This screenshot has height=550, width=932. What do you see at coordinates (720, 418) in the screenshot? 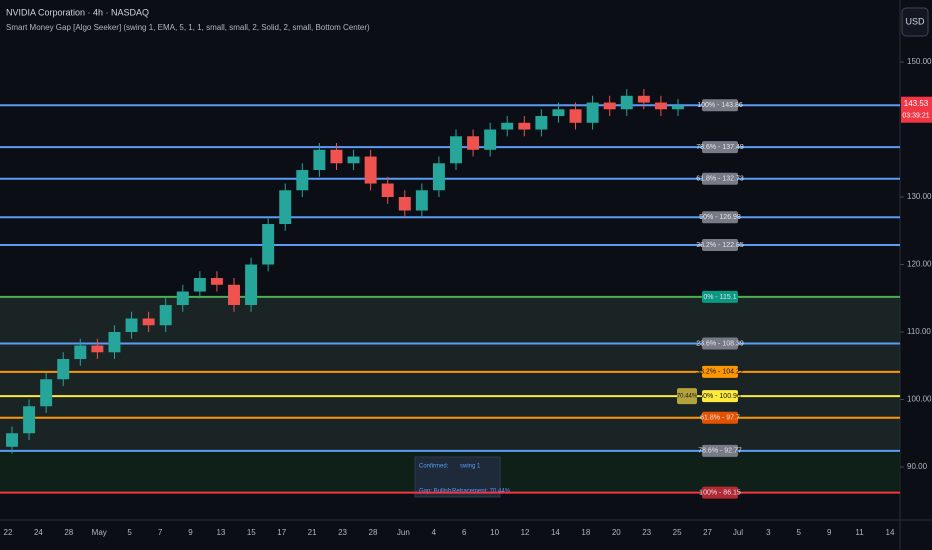
I see `level-label: 61.8% - 97.7` at bounding box center [720, 418].